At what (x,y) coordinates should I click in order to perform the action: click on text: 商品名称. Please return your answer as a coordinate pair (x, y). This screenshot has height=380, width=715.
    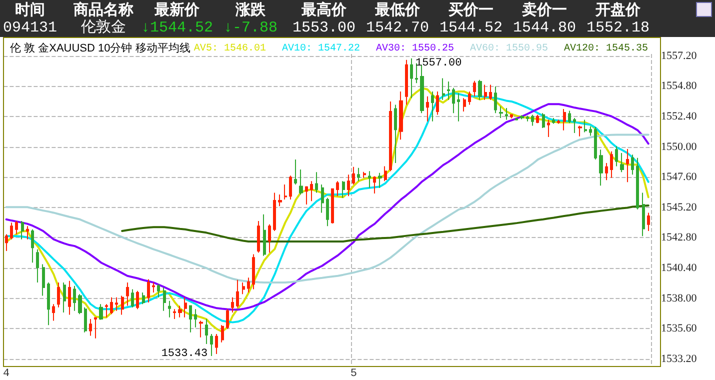
    Looking at the image, I should click on (103, 9).